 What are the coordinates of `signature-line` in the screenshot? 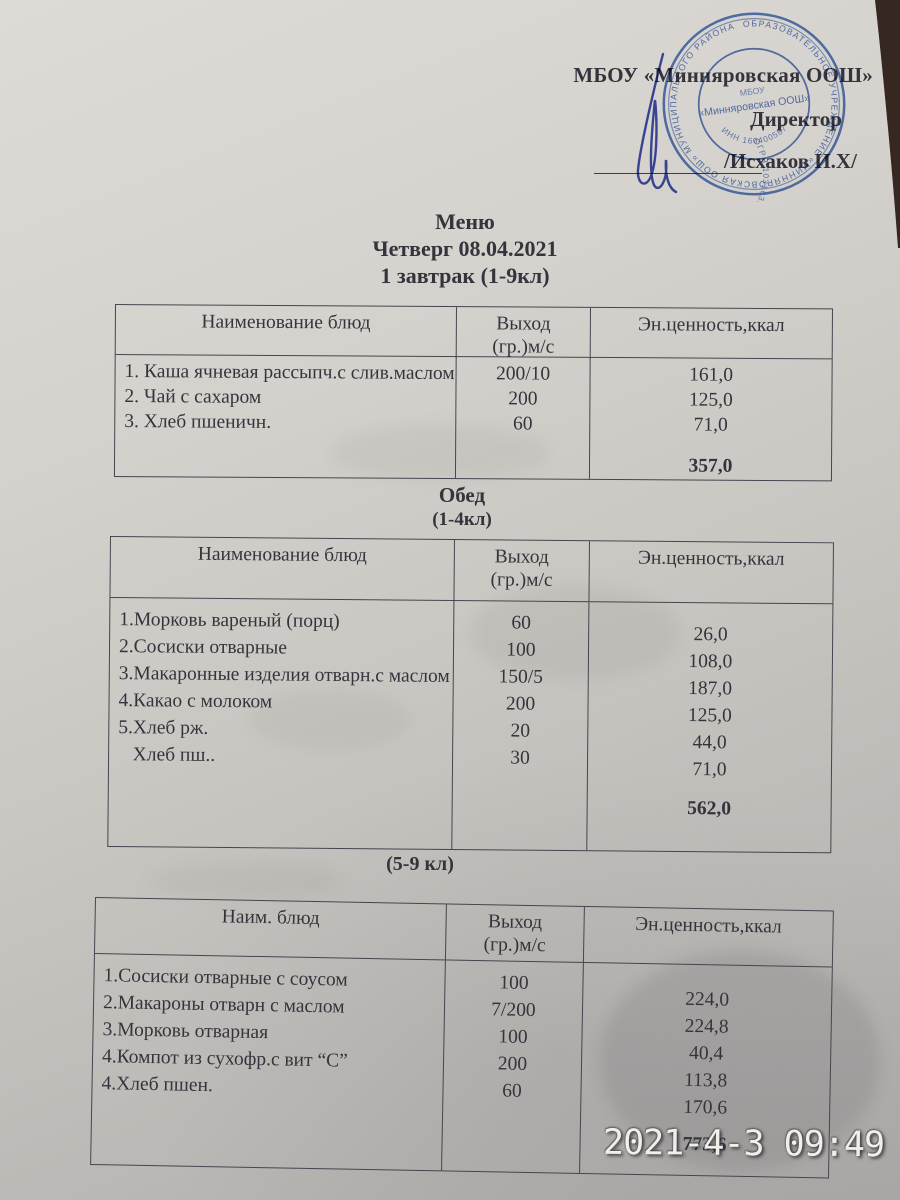 It's located at (678, 173).